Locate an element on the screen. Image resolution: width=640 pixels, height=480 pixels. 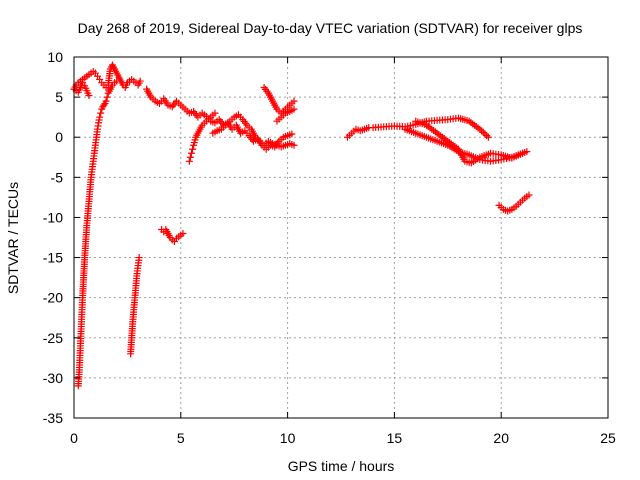
y-tick-label: -15 is located at coordinates (53, 258).